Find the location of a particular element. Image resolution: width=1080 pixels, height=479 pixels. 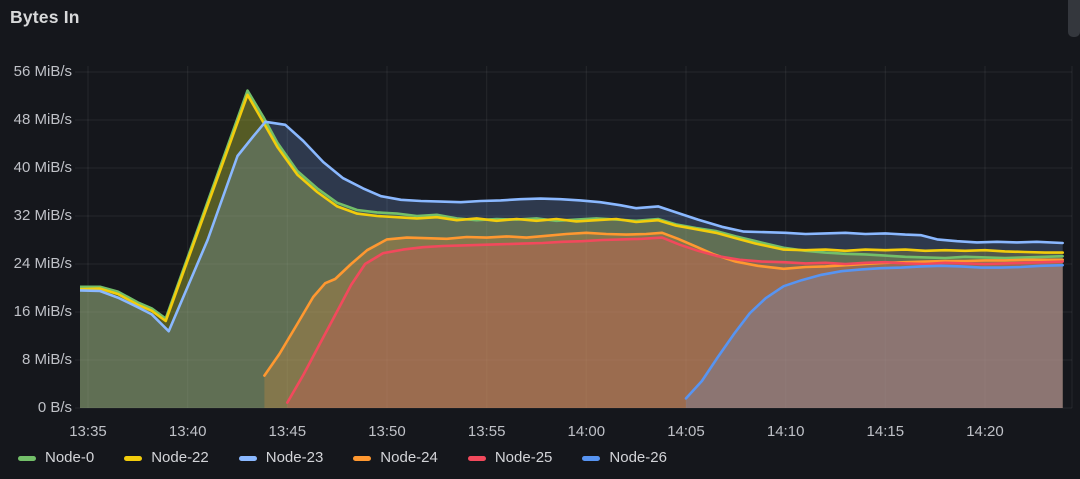

y-tick-label: 0 B/s is located at coordinates (54, 407).